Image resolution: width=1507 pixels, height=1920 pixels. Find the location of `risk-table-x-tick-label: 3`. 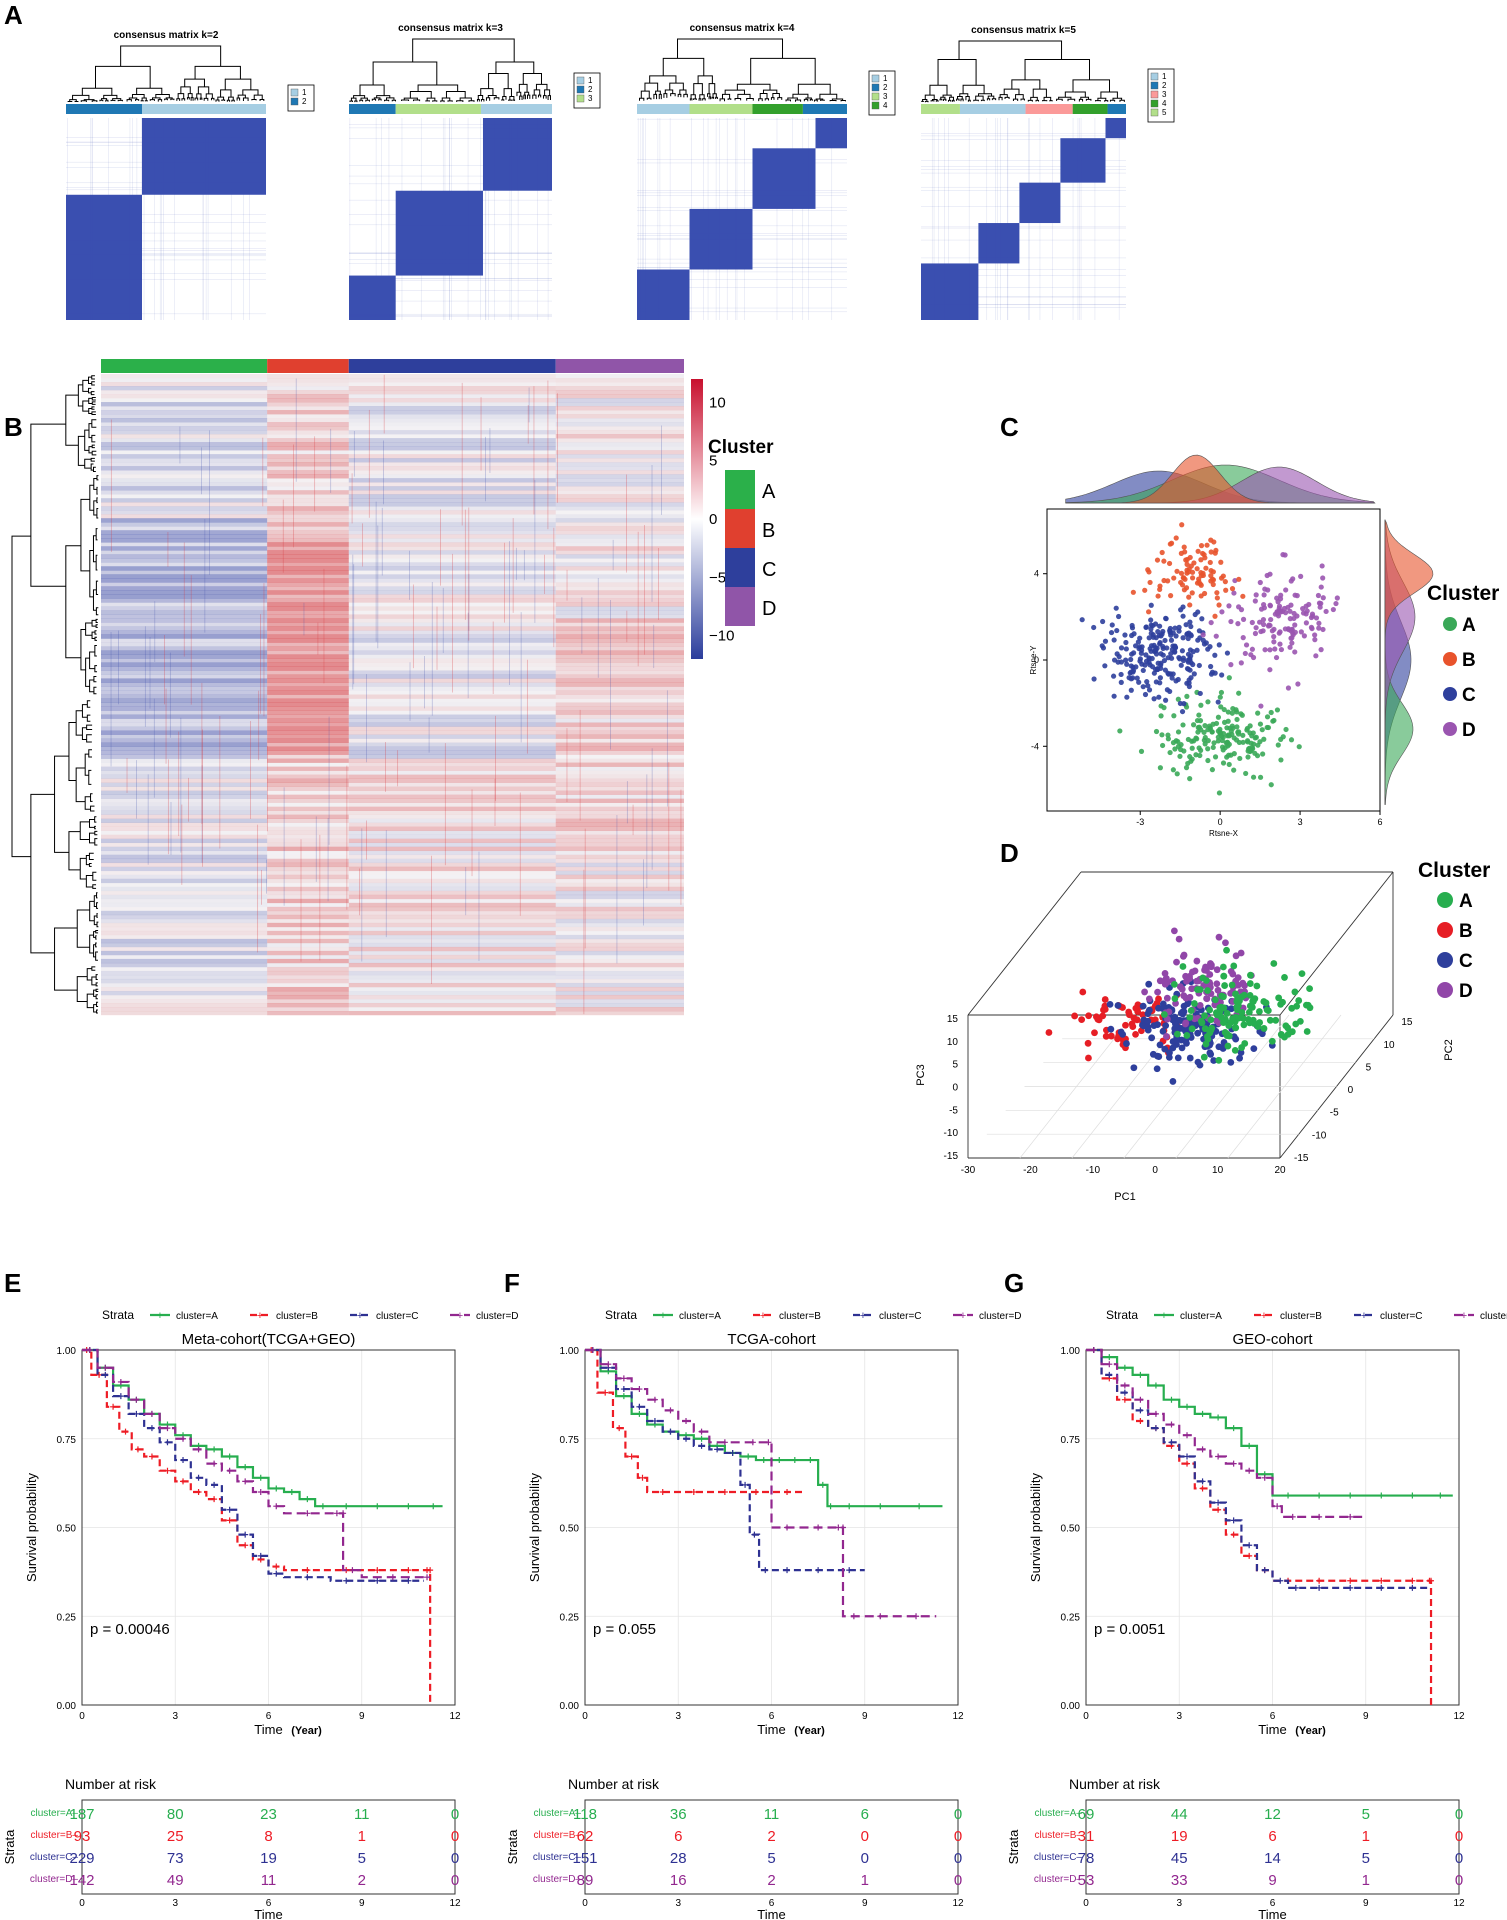

risk-table-x-tick-label: 3 is located at coordinates (1179, 1903).